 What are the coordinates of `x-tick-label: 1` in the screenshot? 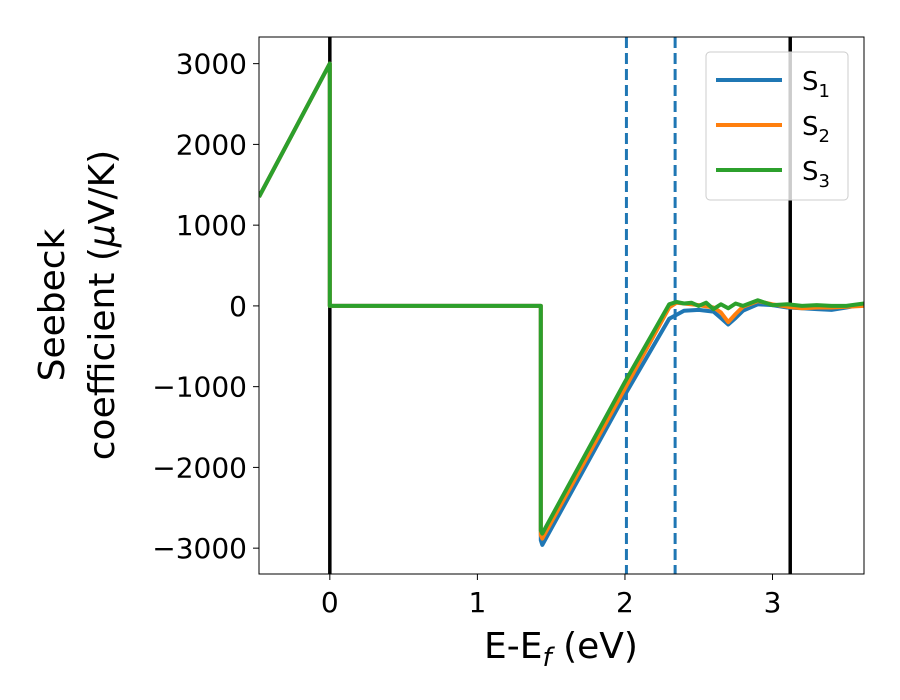 It's located at (477, 602).